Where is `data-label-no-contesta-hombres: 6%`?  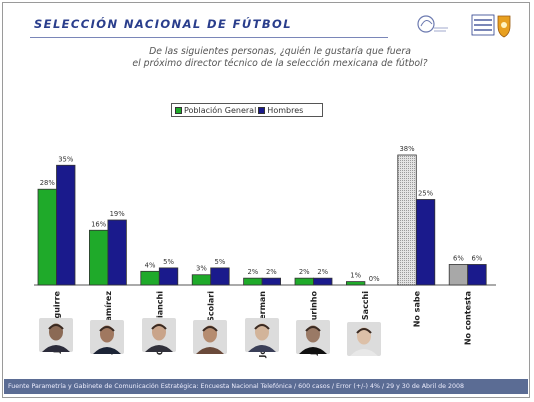 data-label-no-contesta-hombres: 6% is located at coordinates (477, 258).